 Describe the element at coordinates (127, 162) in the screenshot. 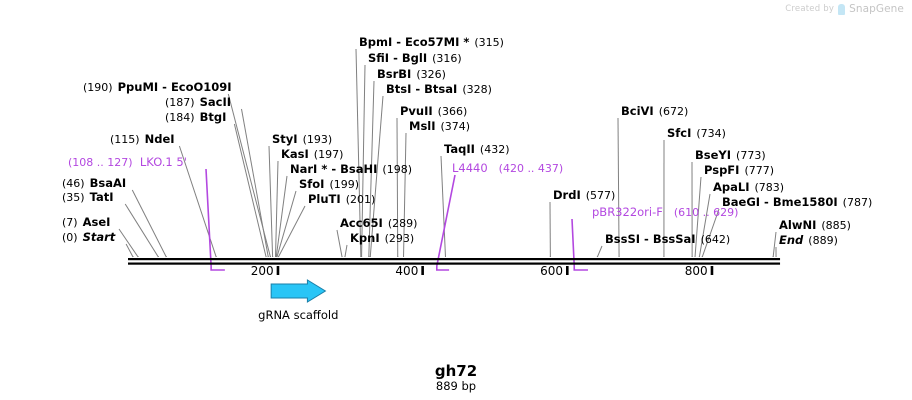

I see `primer-label: (108 .. 127) LKO.1 5'` at that location.